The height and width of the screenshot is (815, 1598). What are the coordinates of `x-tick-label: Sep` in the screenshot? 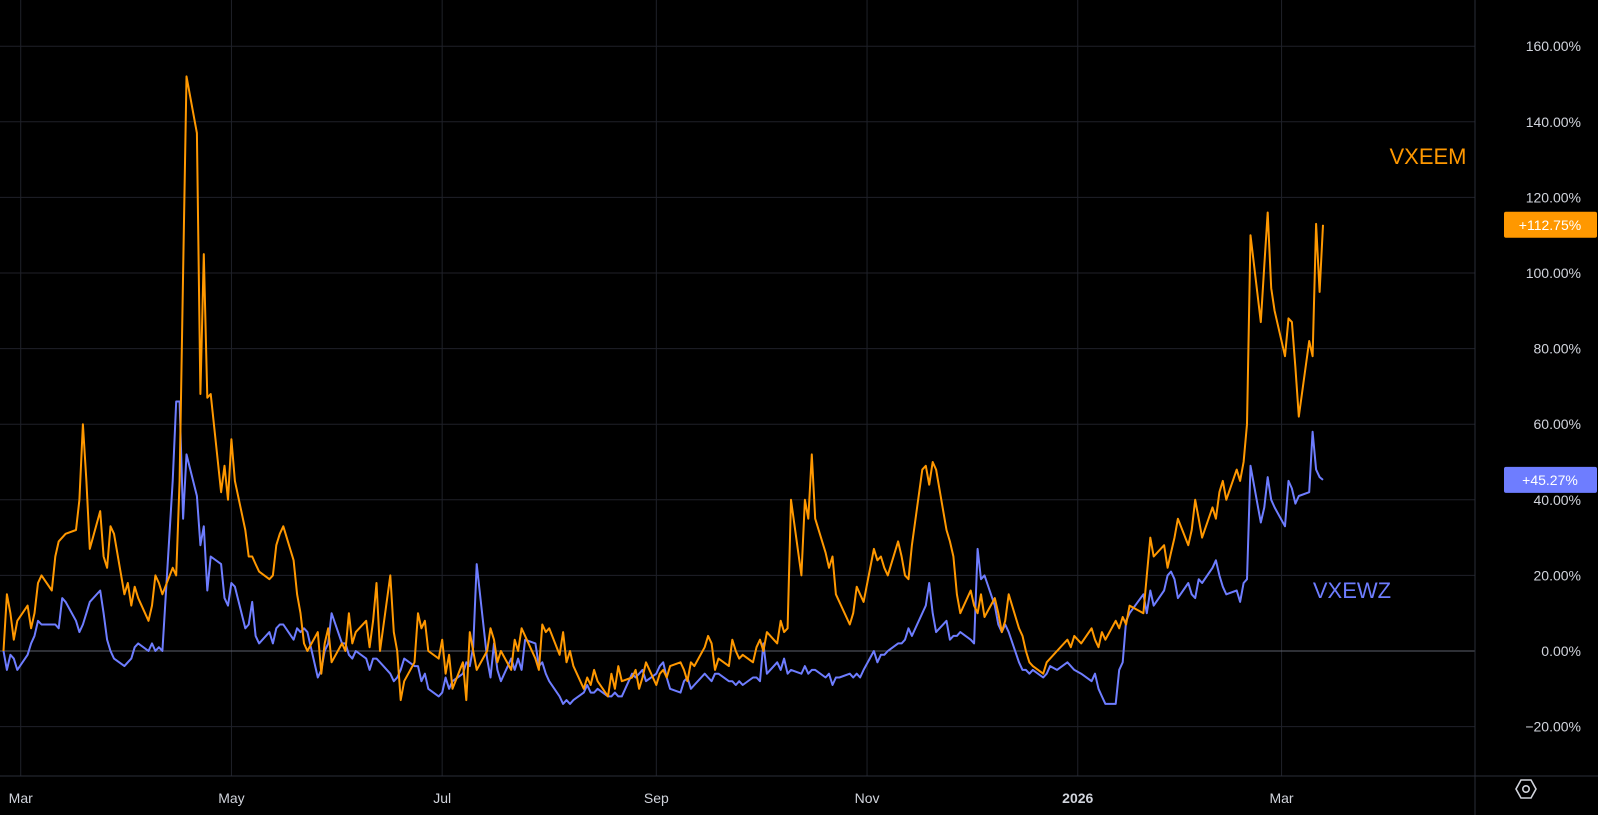 It's located at (656, 798).